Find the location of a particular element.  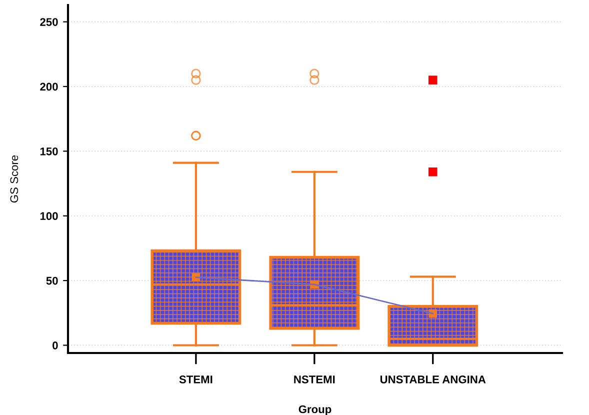

x-axis-title: Group is located at coordinates (315, 410).